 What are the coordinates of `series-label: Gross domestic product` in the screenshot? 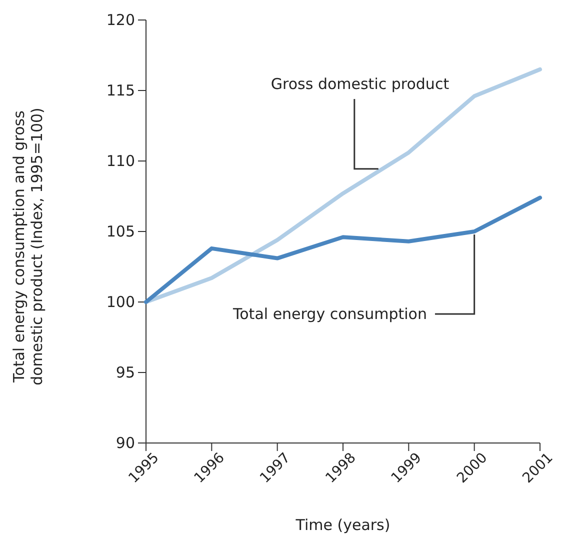 It's located at (360, 84).